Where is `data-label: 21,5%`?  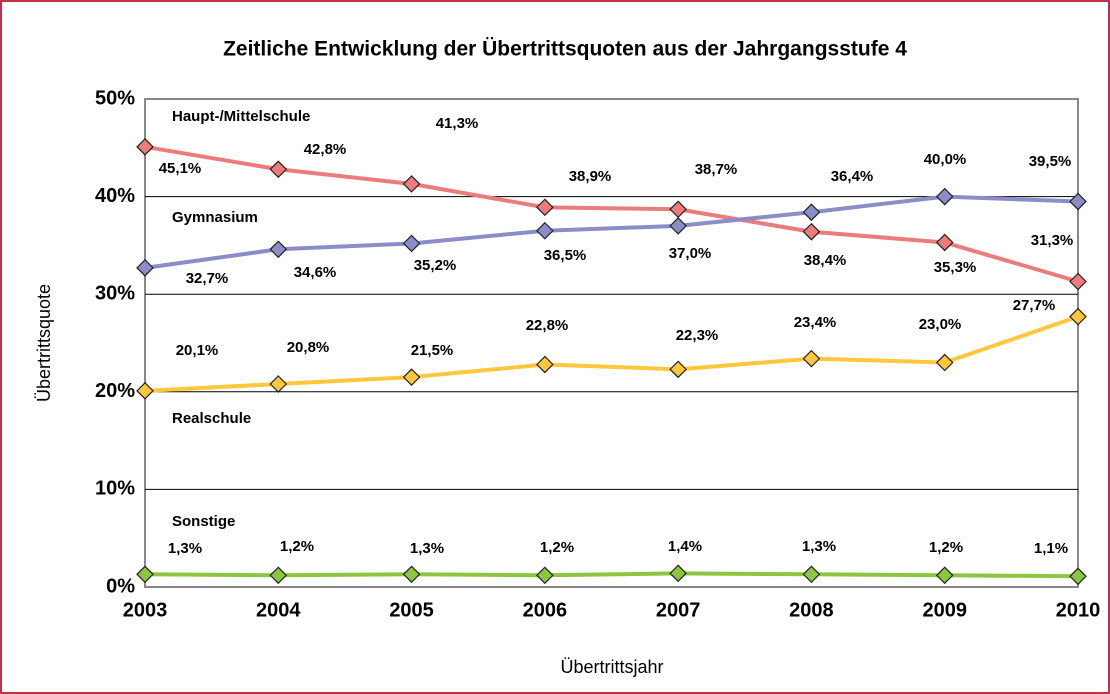 data-label: 21,5% is located at coordinates (432, 350).